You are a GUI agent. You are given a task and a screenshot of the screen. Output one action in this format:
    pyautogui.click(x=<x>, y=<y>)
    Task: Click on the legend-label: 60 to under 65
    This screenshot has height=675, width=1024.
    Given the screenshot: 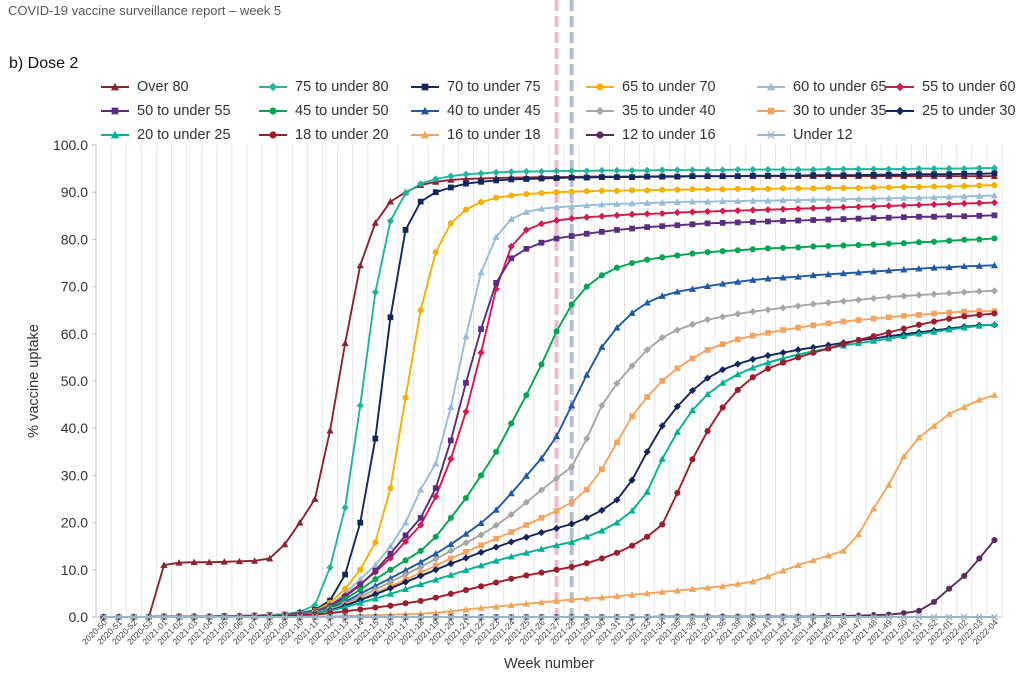 What is the action you would take?
    pyautogui.click(x=840, y=87)
    